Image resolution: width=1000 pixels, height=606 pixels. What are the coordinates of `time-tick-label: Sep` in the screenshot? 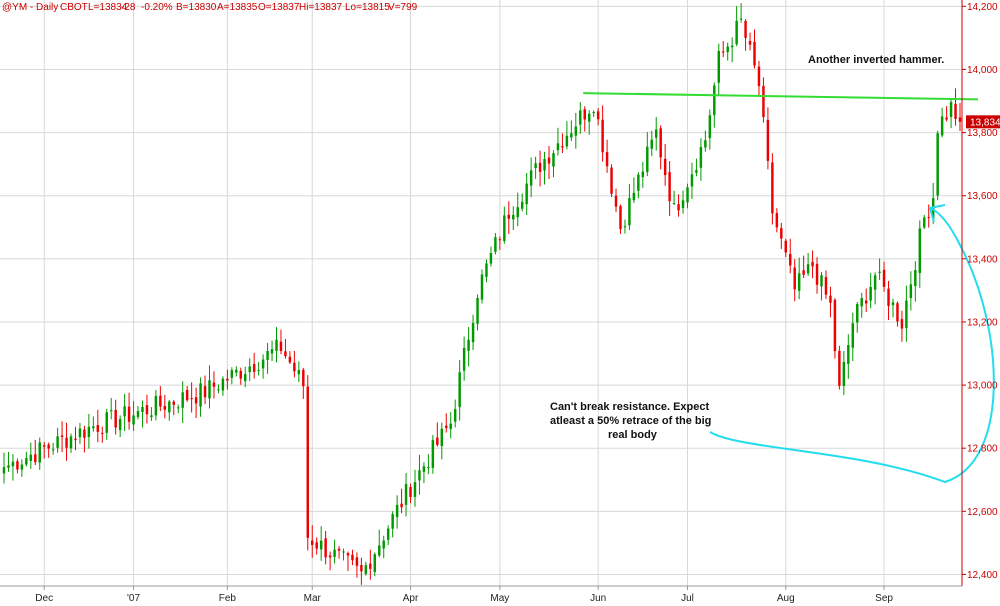 It's located at (884, 598).